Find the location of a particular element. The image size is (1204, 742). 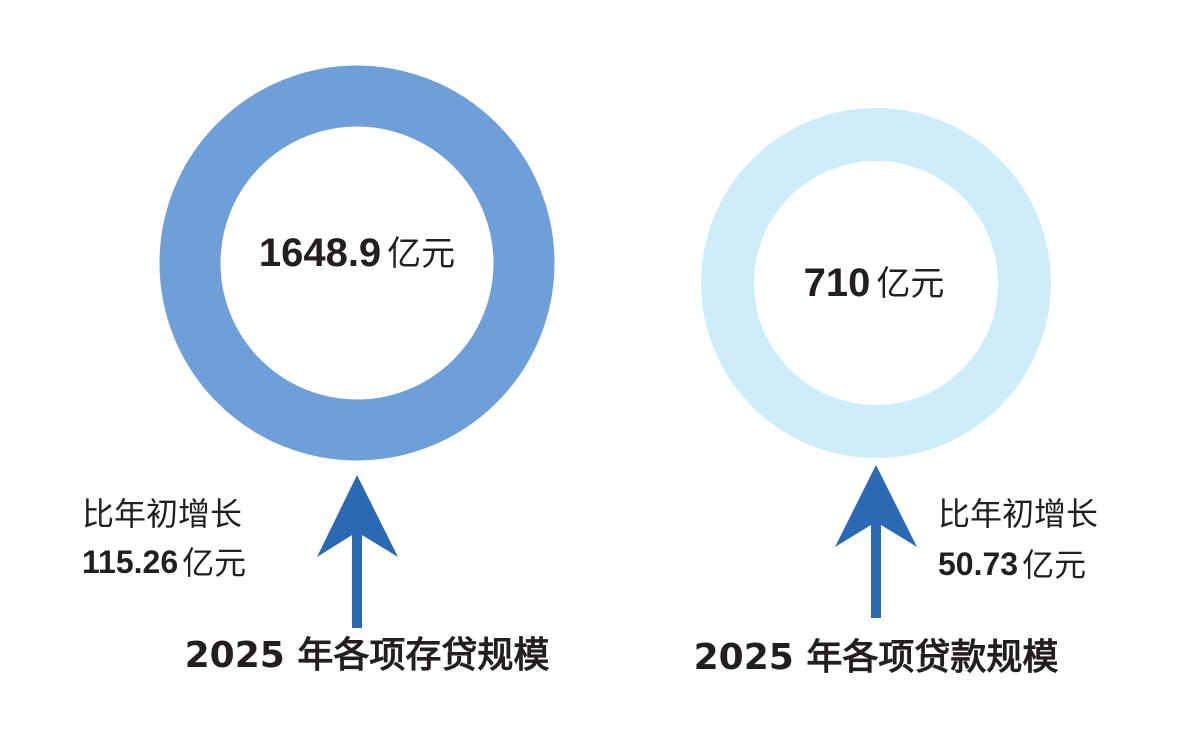

growth-value: 50.73 is located at coordinates (978, 564).